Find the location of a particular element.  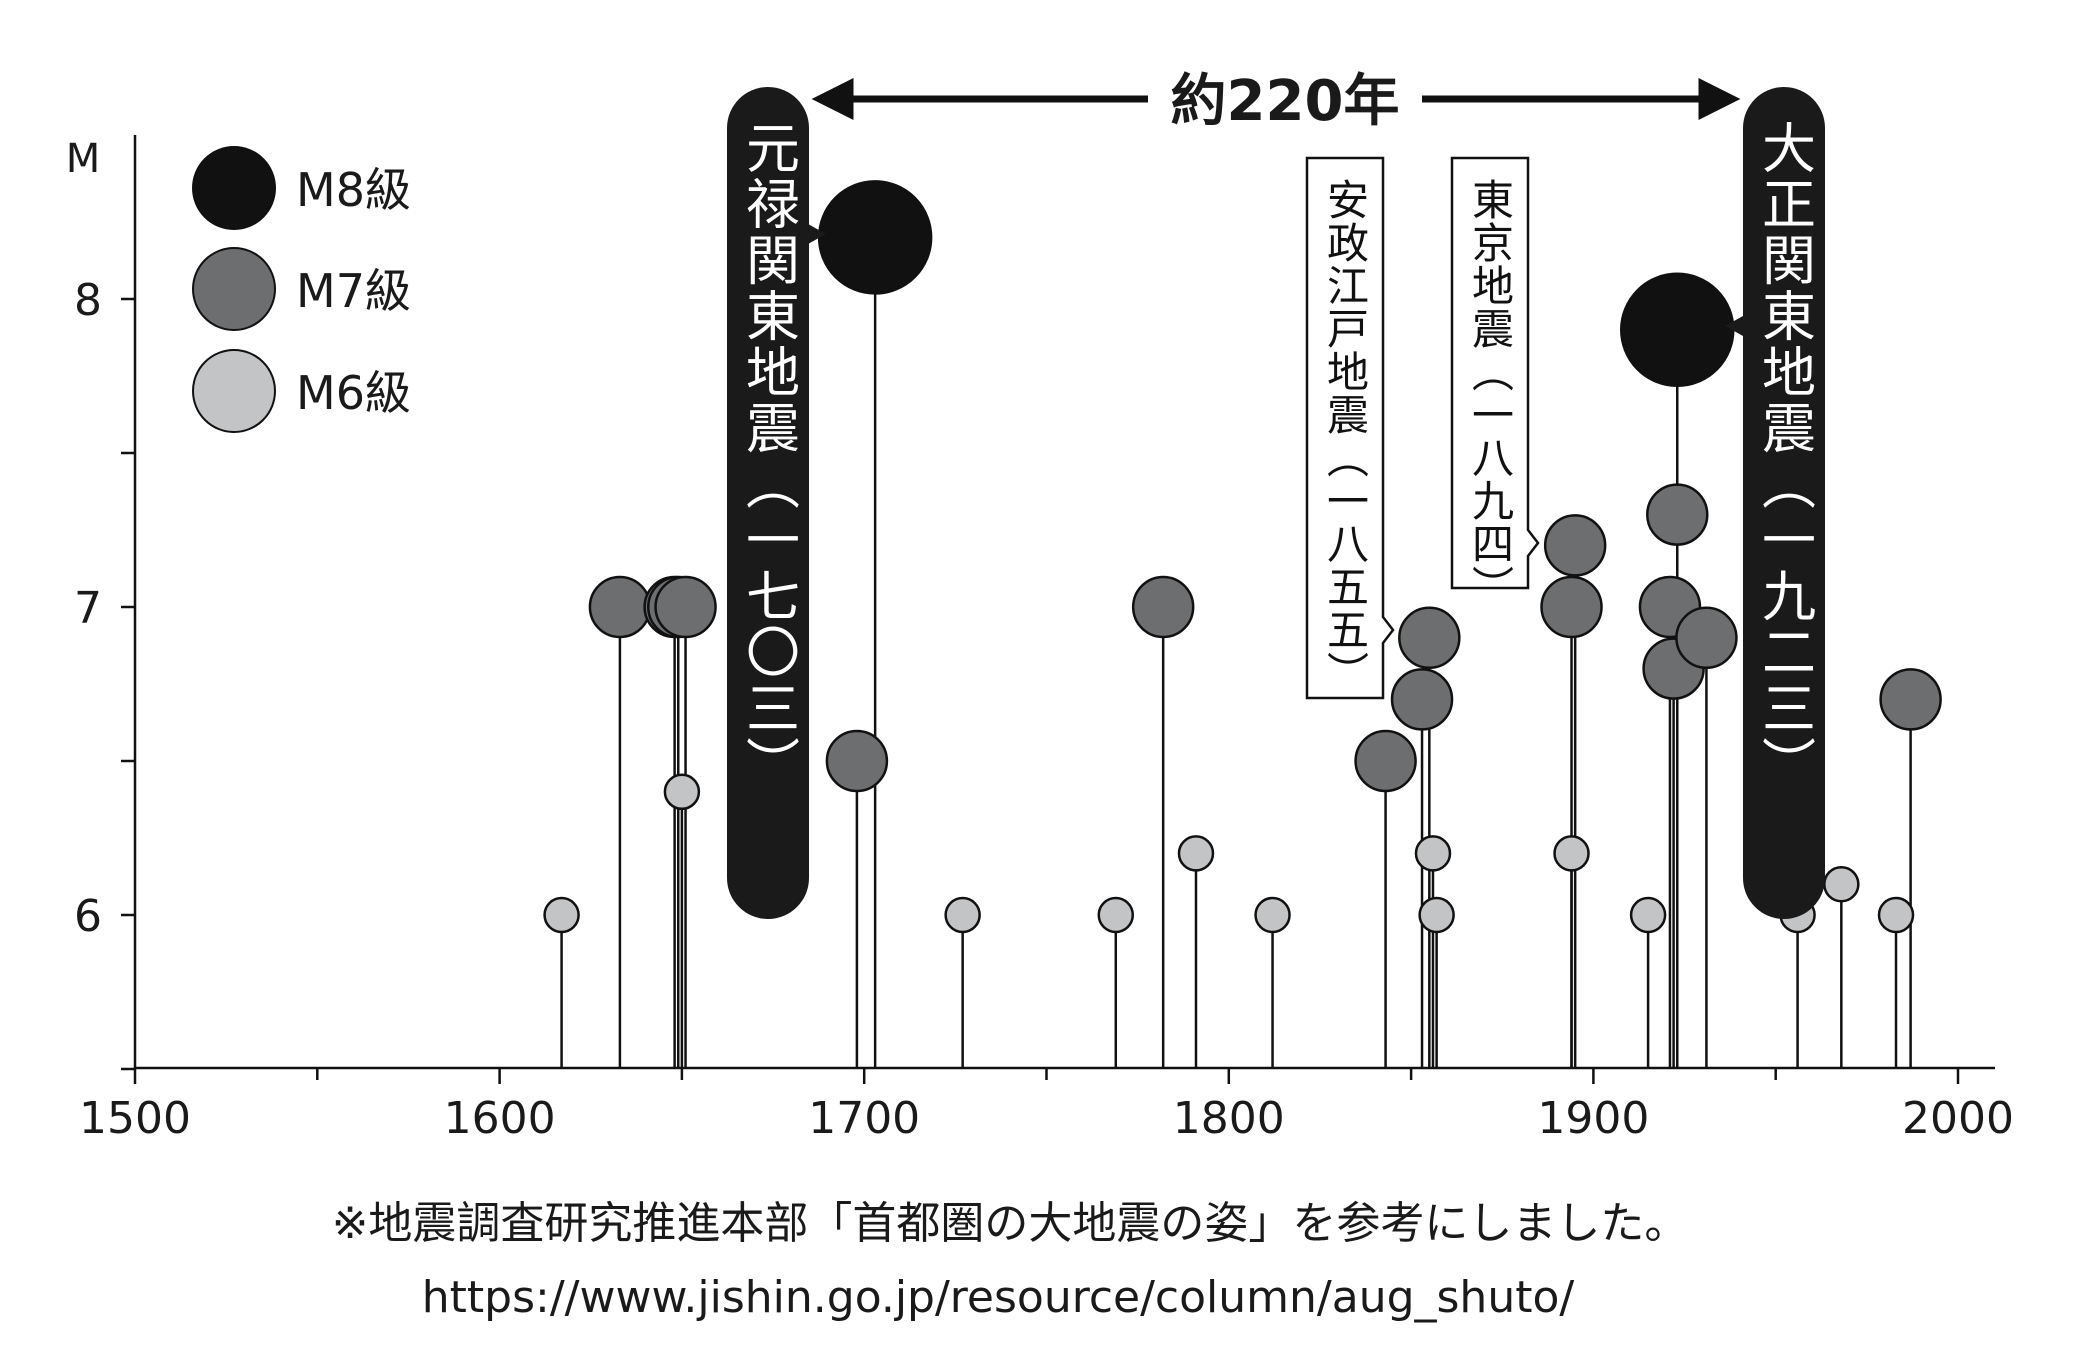

taisho-text: 大正関東地震（一九二三） is located at coordinates (1784, 456).